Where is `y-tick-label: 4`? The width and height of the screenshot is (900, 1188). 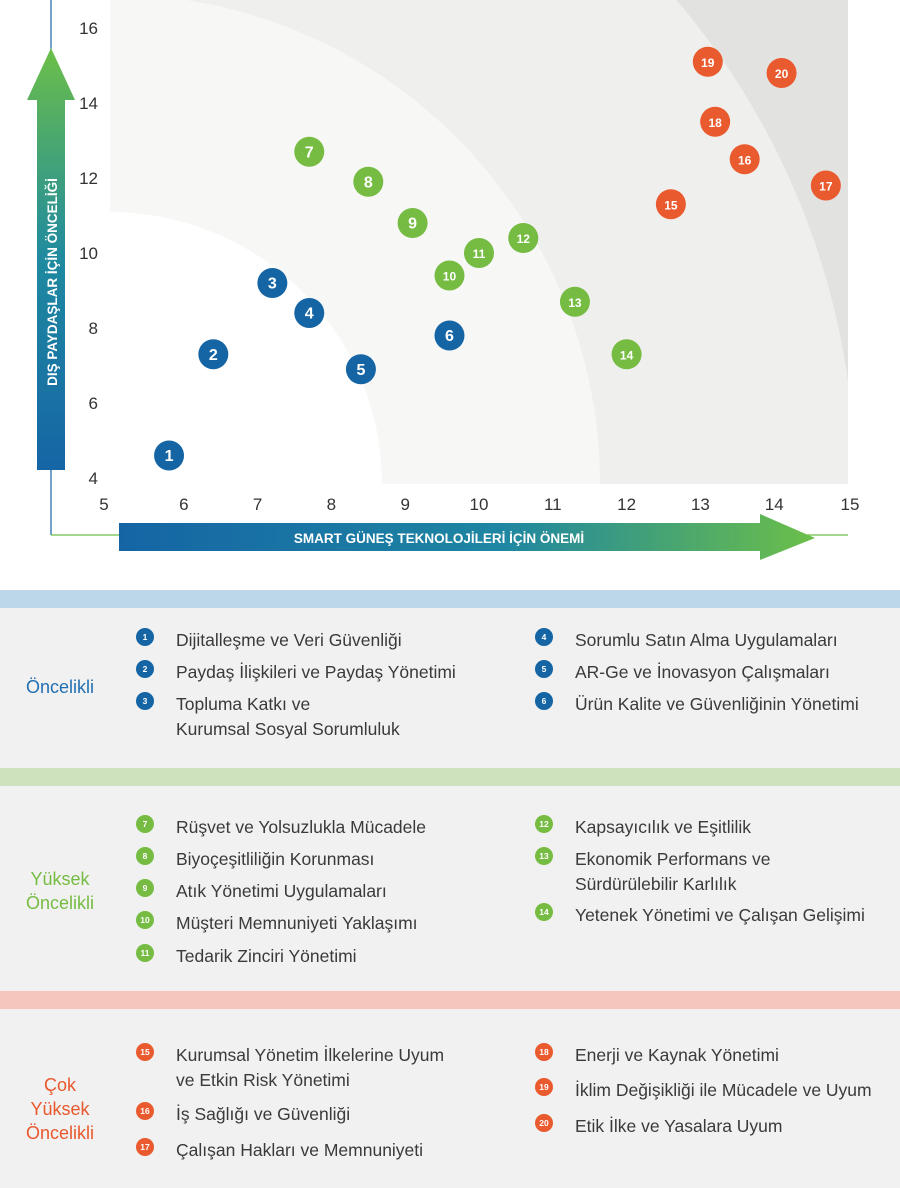 y-tick-label: 4 is located at coordinates (93, 478).